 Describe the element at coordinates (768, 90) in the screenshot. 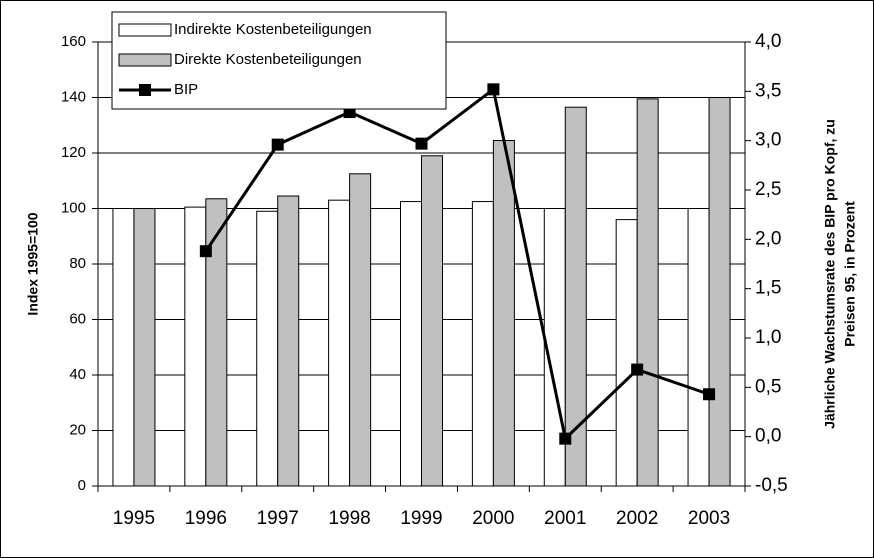

I see `y2-tick-label: 3,5` at that location.